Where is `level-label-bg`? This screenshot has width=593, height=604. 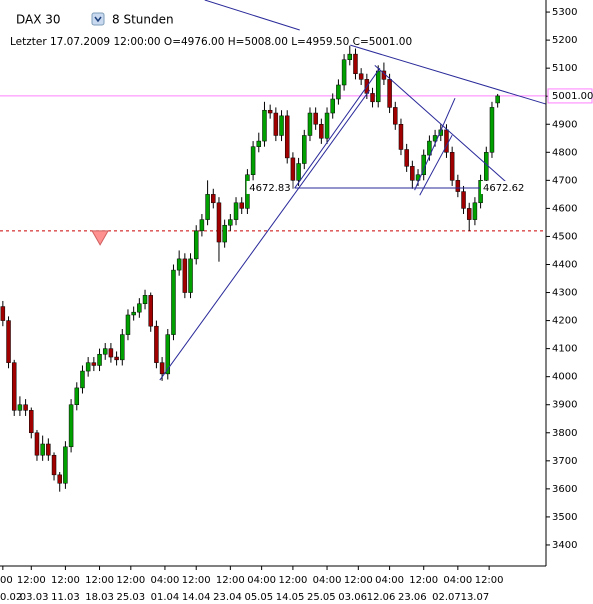 level-label-bg is located at coordinates (269, 187).